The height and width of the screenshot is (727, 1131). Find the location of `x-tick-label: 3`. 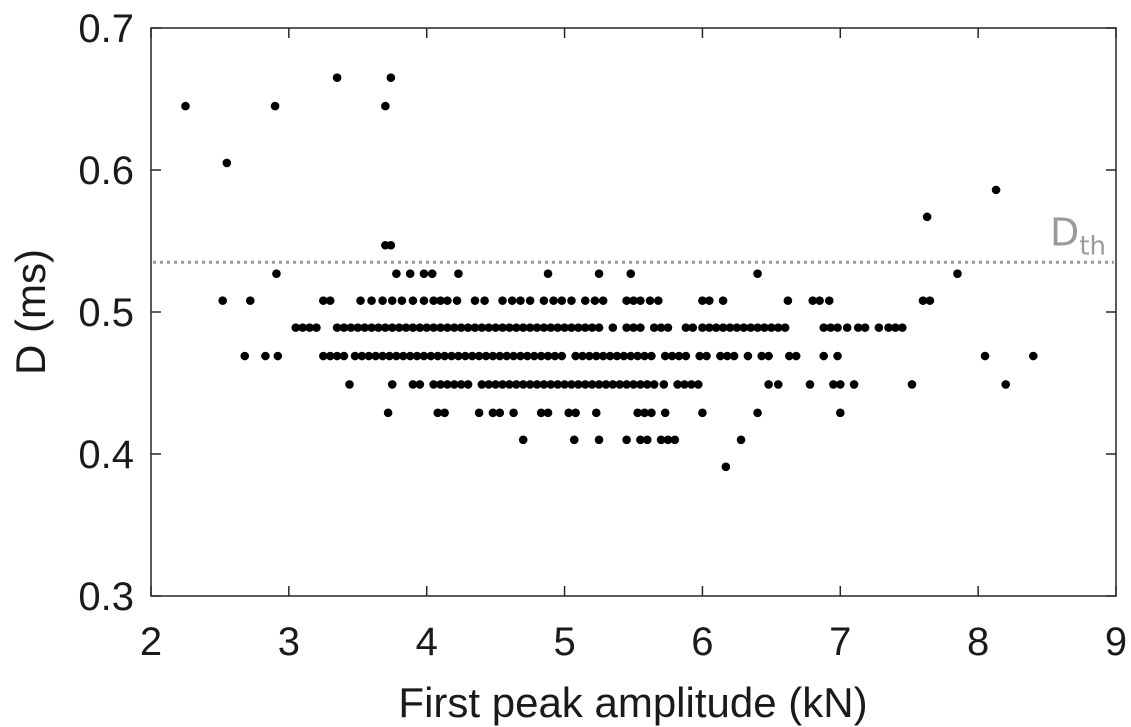

x-tick-label: 3 is located at coordinates (289, 642).